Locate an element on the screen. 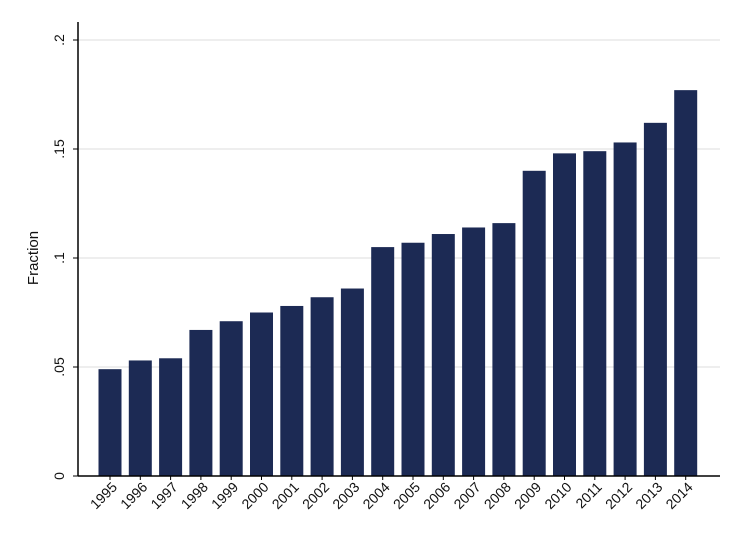 This screenshot has height=539, width=742. x-tick-label: 1998 is located at coordinates (194, 495).